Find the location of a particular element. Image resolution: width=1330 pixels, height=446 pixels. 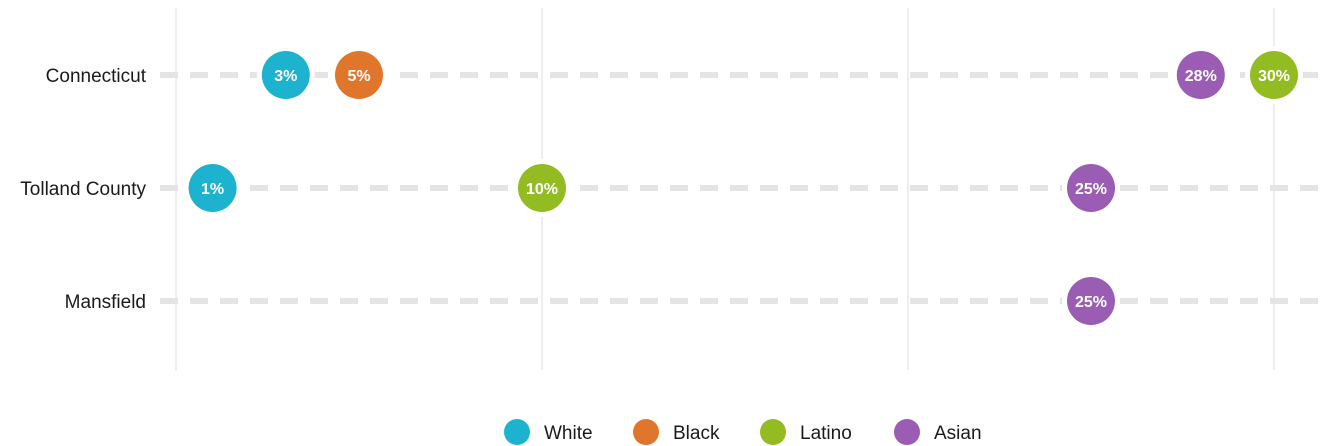

data-label: 28% is located at coordinates (1201, 76).